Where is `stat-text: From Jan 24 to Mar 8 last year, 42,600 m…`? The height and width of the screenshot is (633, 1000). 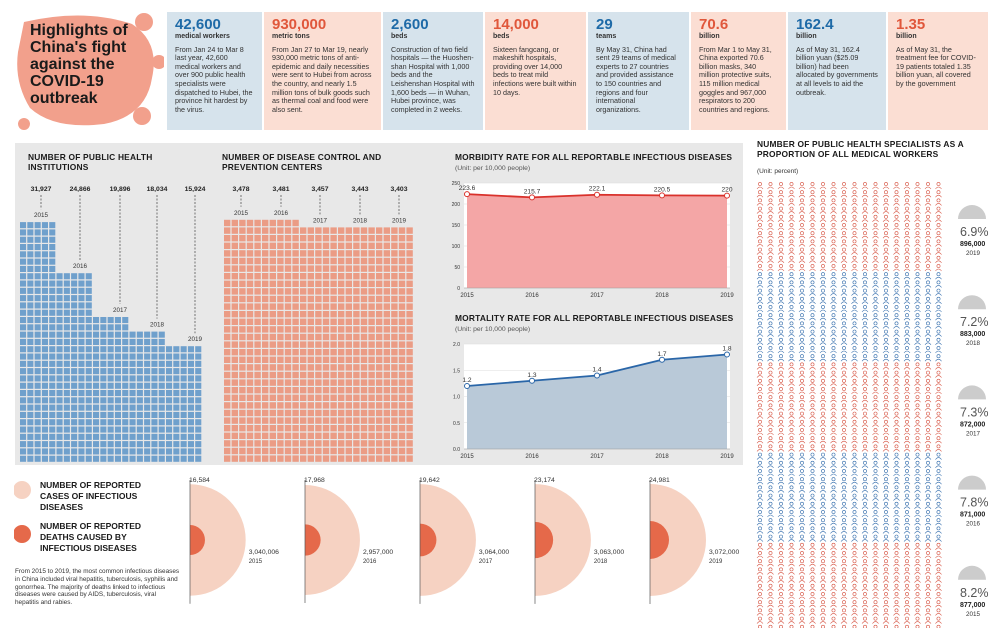
stat-text: From Jan 24 to Mar 8 last year, 42,600 m… is located at coordinates (214, 79).